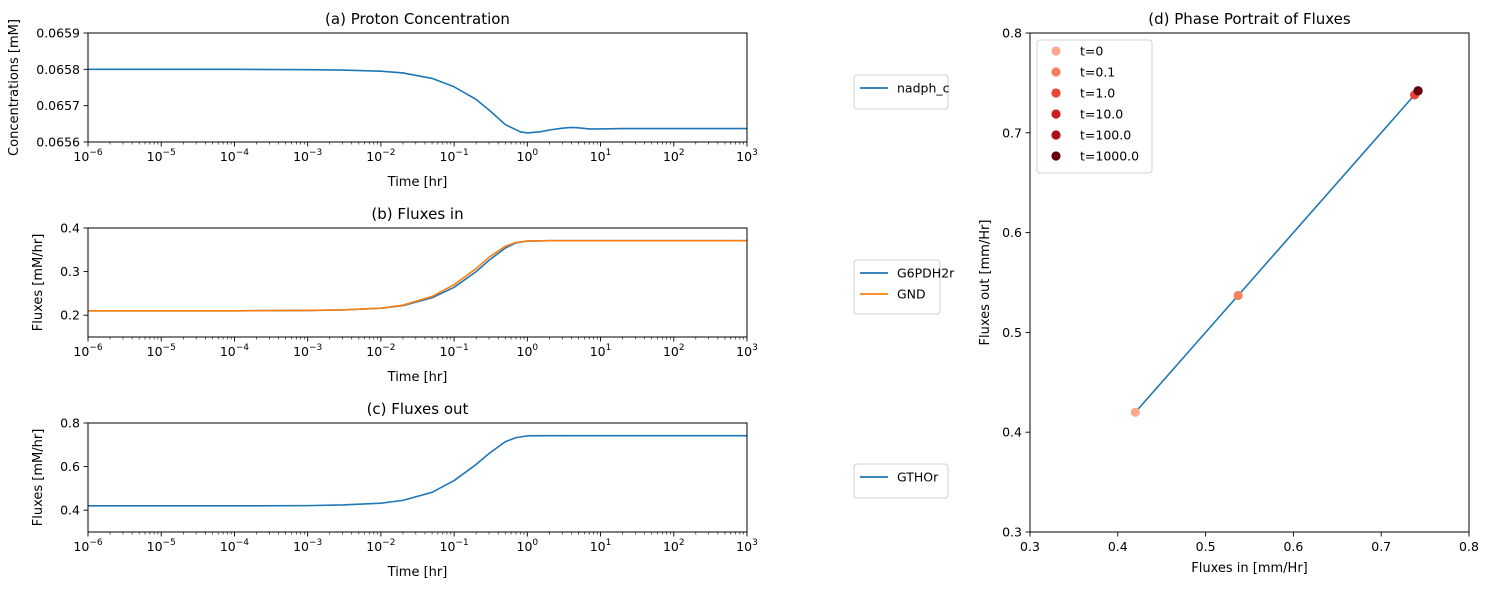  I want to click on y-tick-label: 0.0657, so click(58, 105).